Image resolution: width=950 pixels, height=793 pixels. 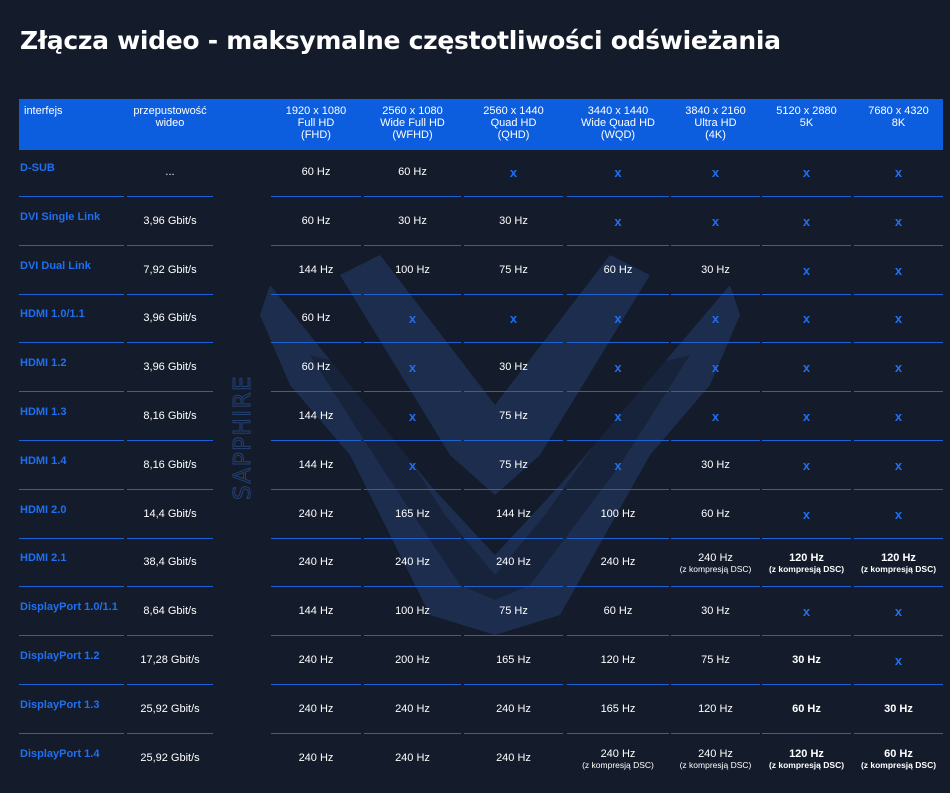 I want to click on cell-value: 7,92 Gbit/s, so click(x=170, y=269).